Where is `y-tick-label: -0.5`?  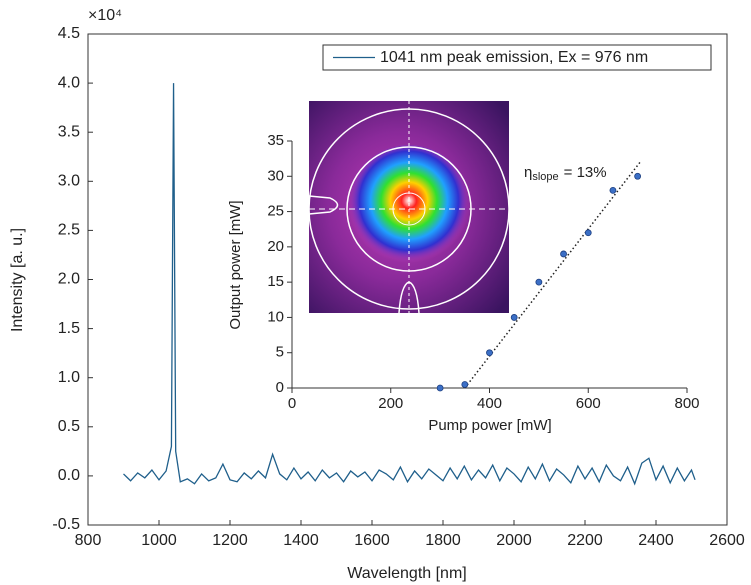
y-tick-label: -0.5 is located at coordinates (66, 524).